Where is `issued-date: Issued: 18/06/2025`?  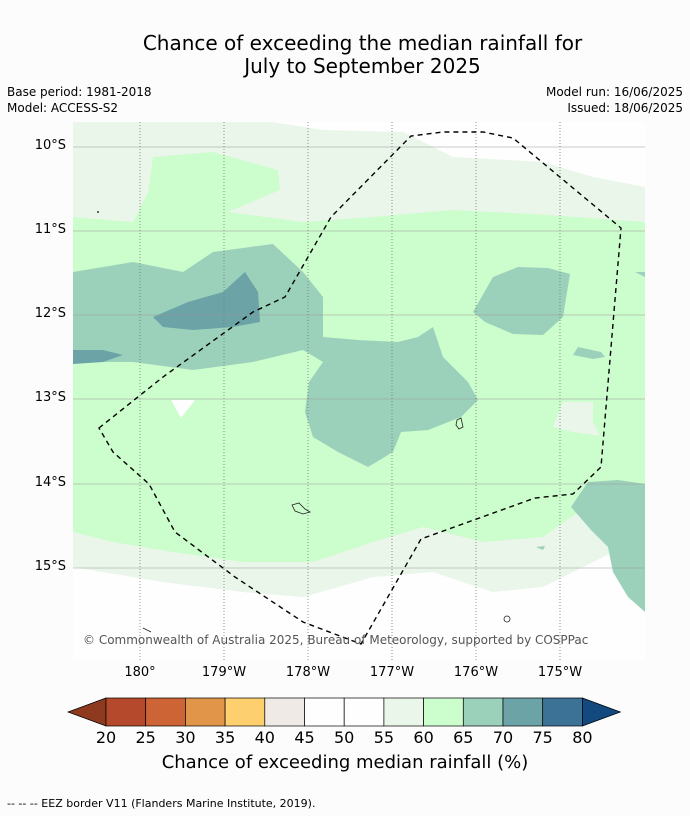 issued-date: Issued: 18/06/2025 is located at coordinates (625, 108).